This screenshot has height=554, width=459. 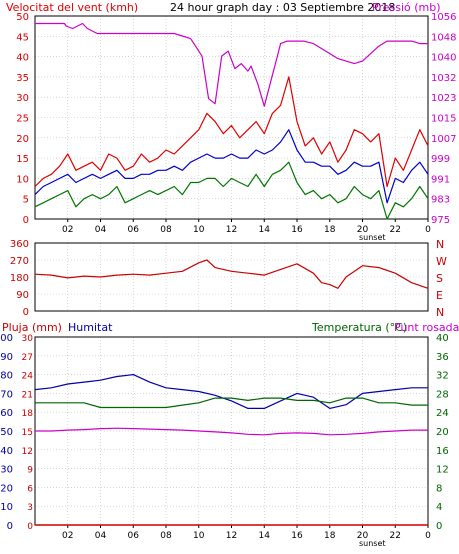 What do you see at coordinates (22, 179) in the screenshot?
I see `wind-y-tick-label: 10` at bounding box center [22, 179].